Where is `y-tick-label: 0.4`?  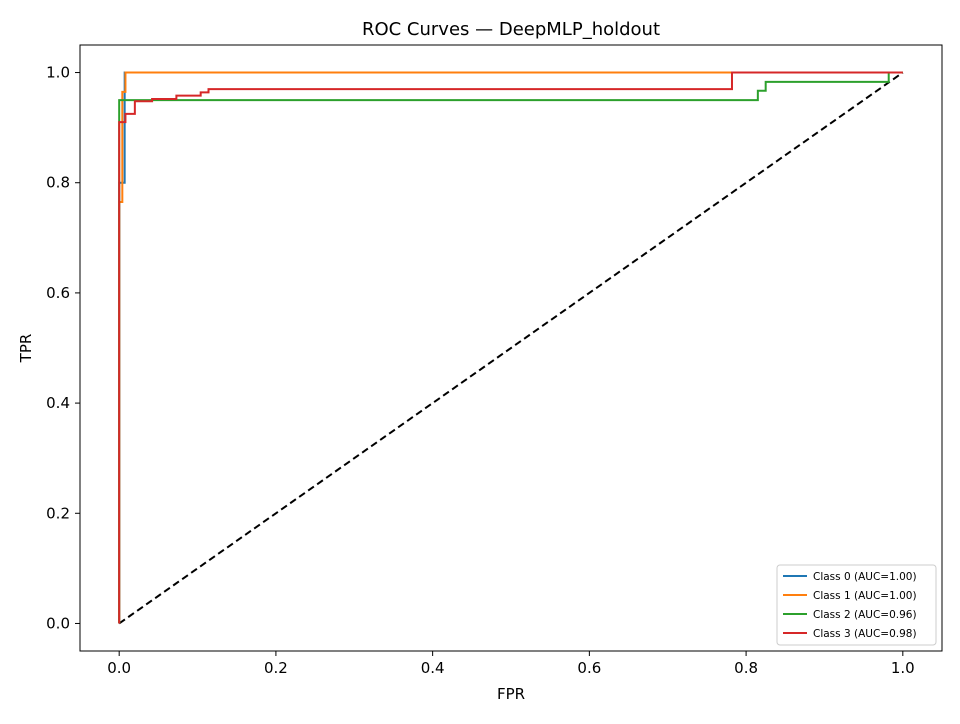 y-tick-label: 0.4 is located at coordinates (58, 403).